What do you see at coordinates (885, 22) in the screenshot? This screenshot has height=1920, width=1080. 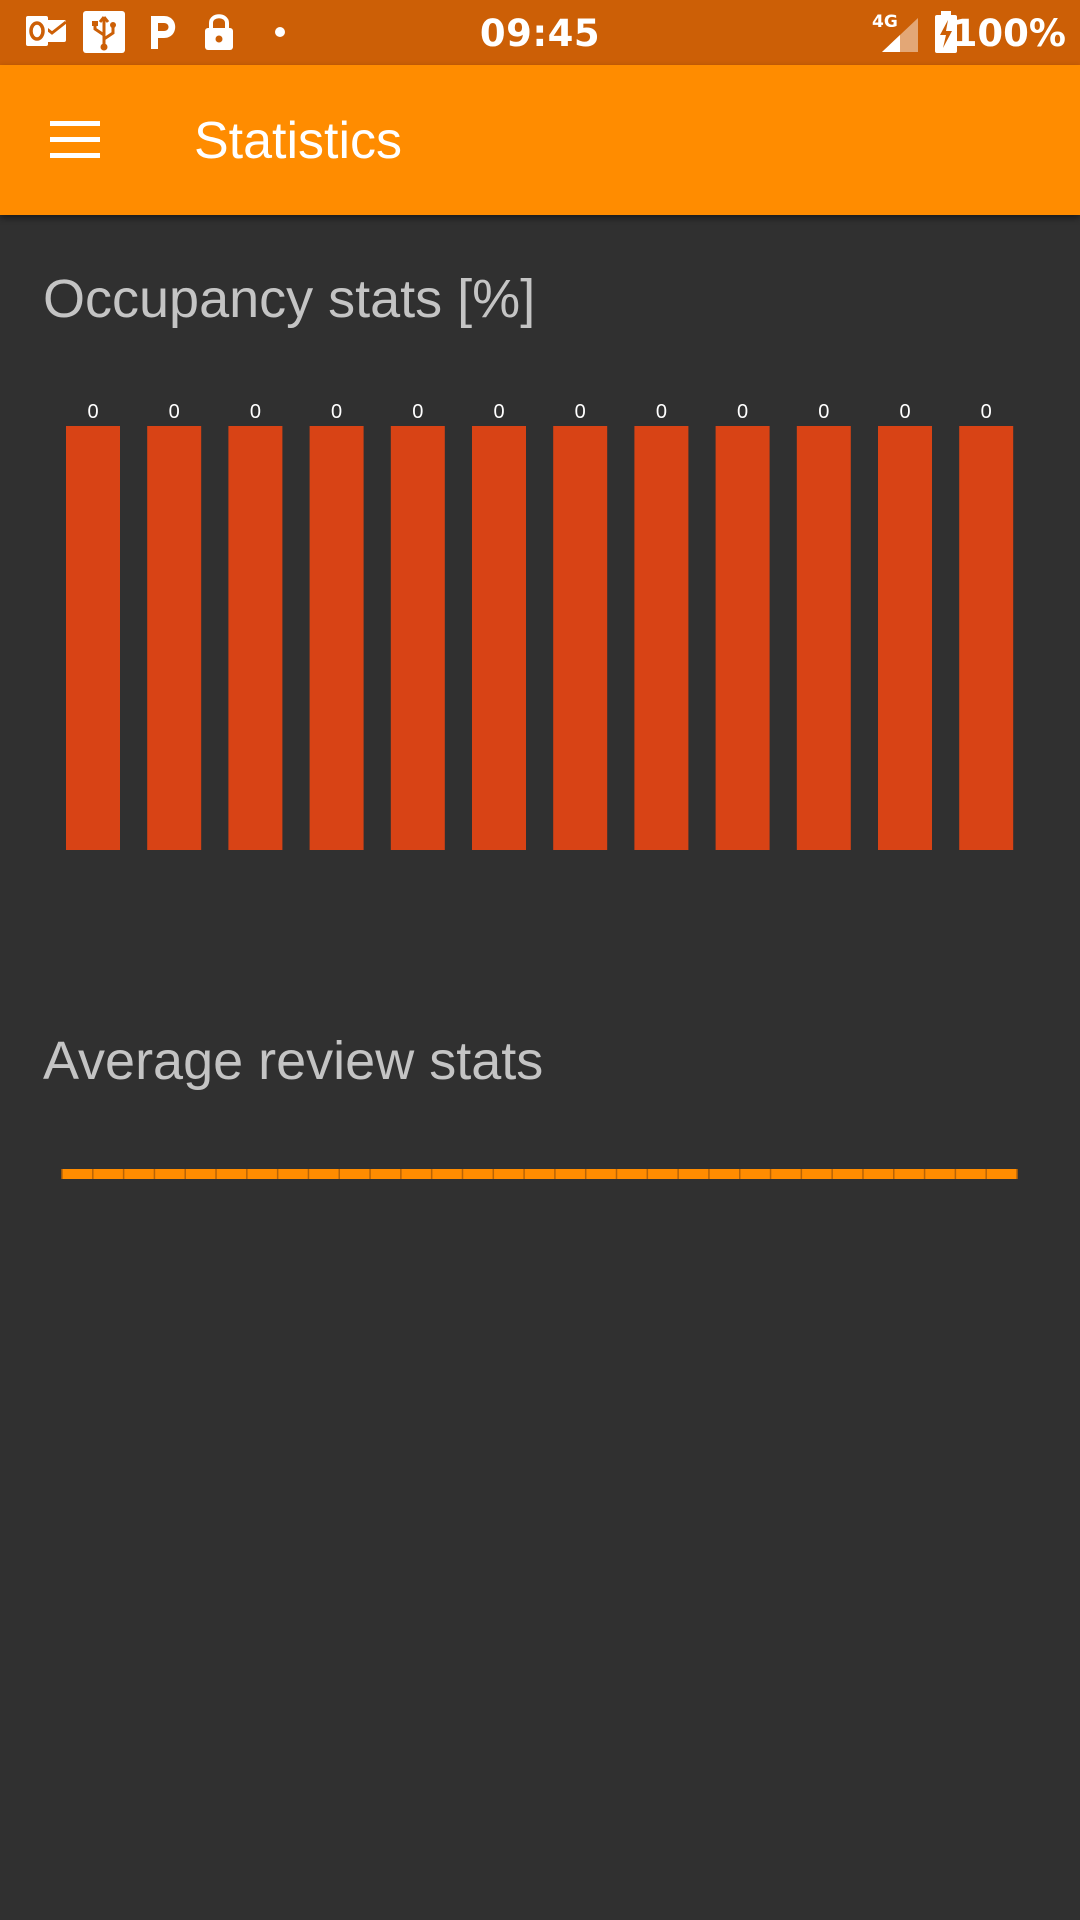 I see `network-type-label: 4G` at bounding box center [885, 22].